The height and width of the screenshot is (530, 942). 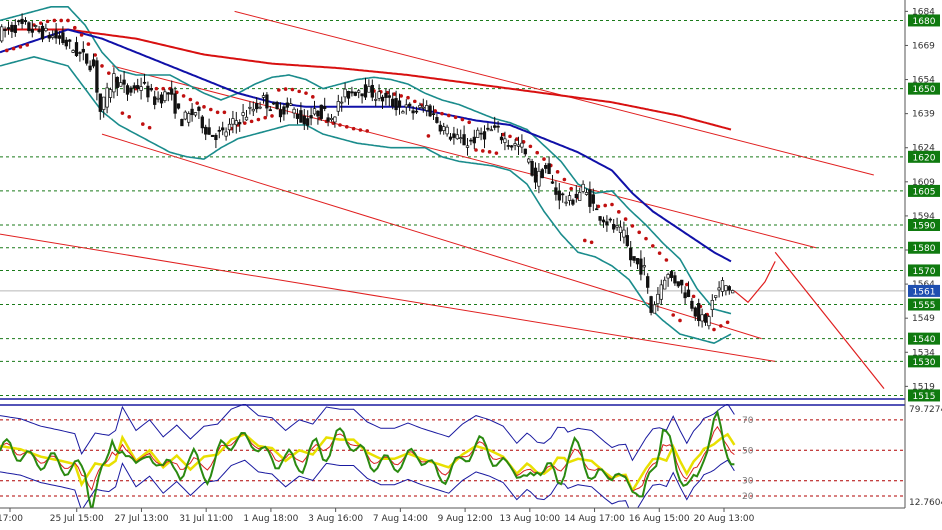 What do you see at coordinates (77, 519) in the screenshot?
I see `time-tick-label-1: 25 Jul 15:00` at bounding box center [77, 519].